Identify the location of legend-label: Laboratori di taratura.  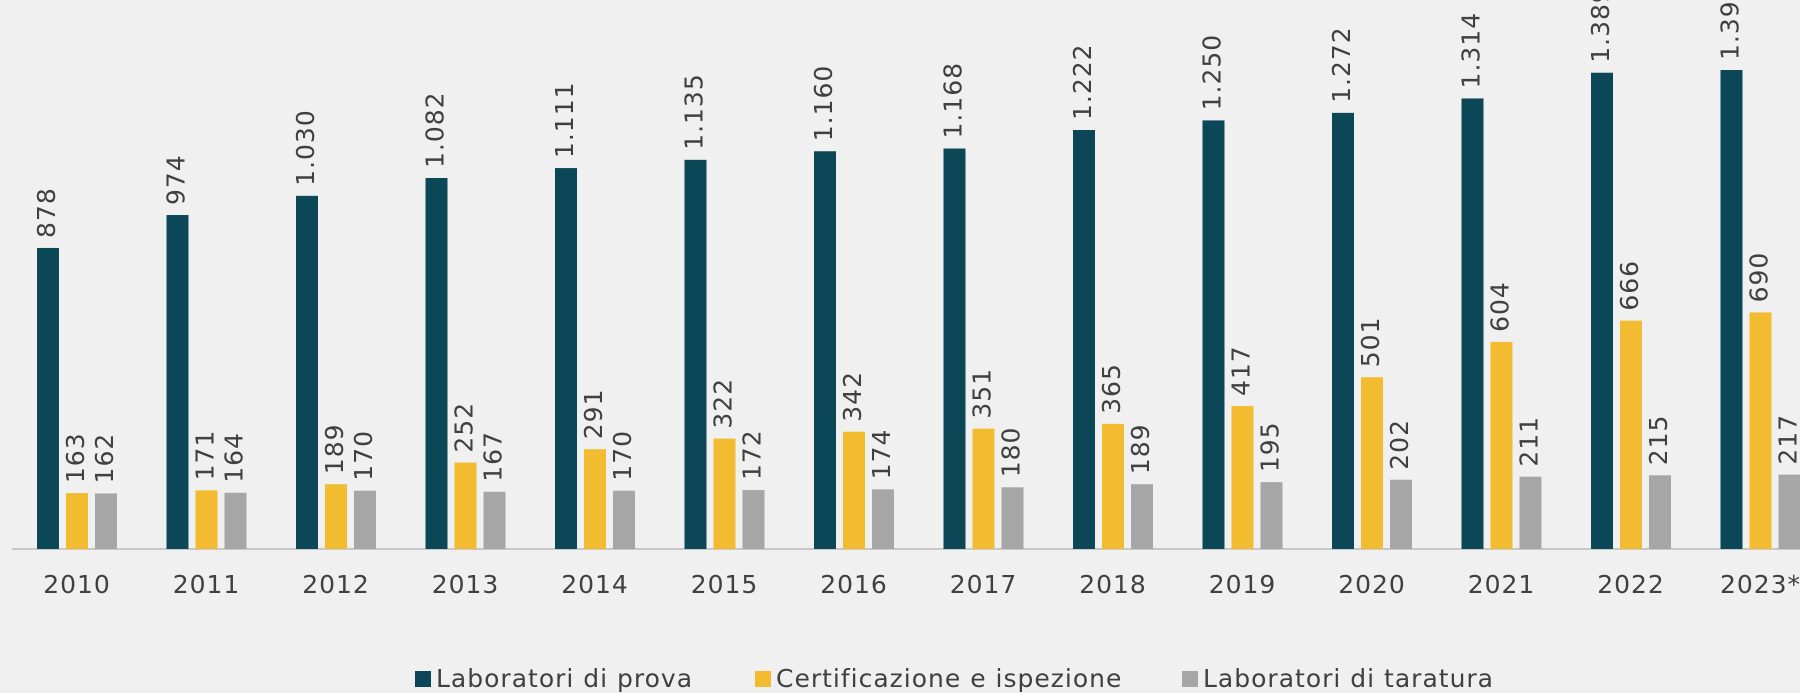
(1348, 678).